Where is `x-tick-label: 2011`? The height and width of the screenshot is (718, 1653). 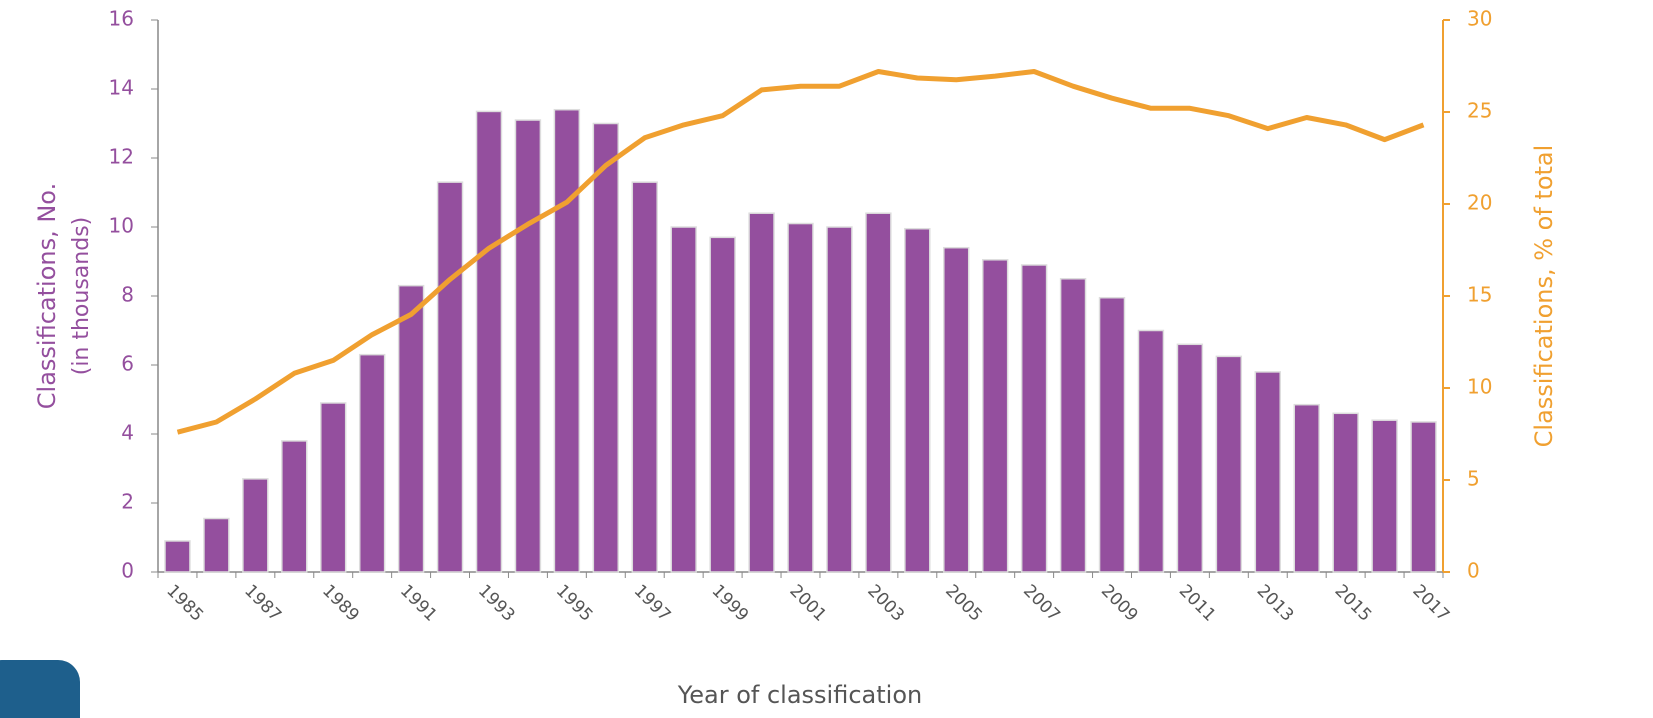 x-tick-label: 2011 is located at coordinates (1197, 603).